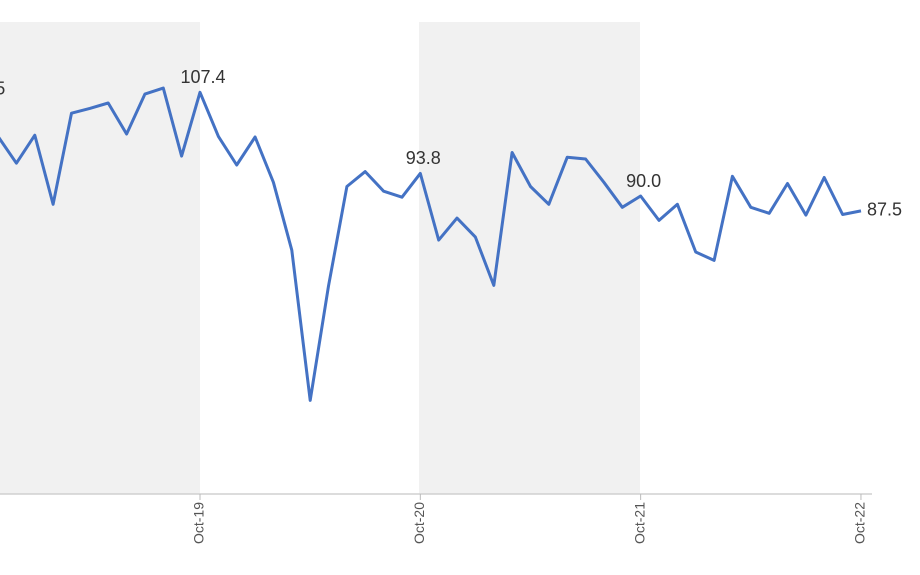 The width and height of the screenshot is (920, 575). What do you see at coordinates (639, 523) in the screenshot?
I see `x-tick-label: Oct-21` at bounding box center [639, 523].